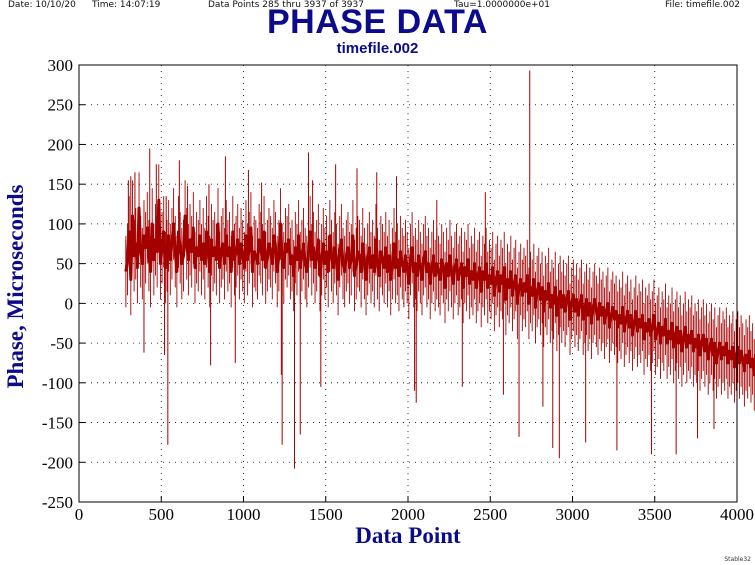 The image size is (755, 565). I want to click on x-axis-title: Data Point, so click(408, 535).